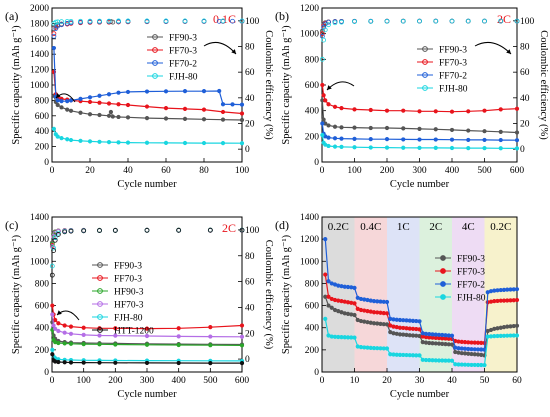 The image size is (550, 417). Describe the element at coordinates (39, 9) in the screenshot. I see `y-tick-label: 2000` at that location.